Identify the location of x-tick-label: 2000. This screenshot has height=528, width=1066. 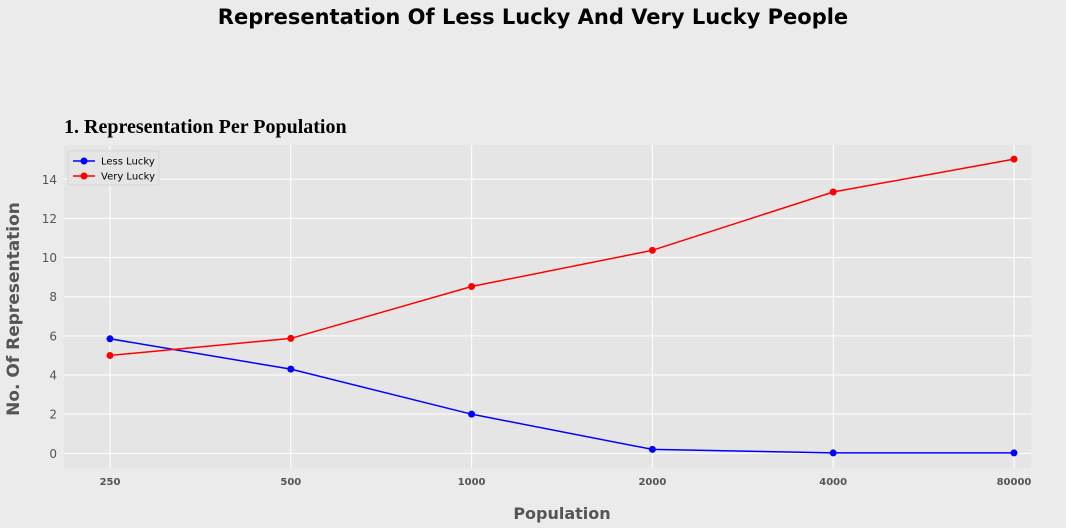
(652, 482).